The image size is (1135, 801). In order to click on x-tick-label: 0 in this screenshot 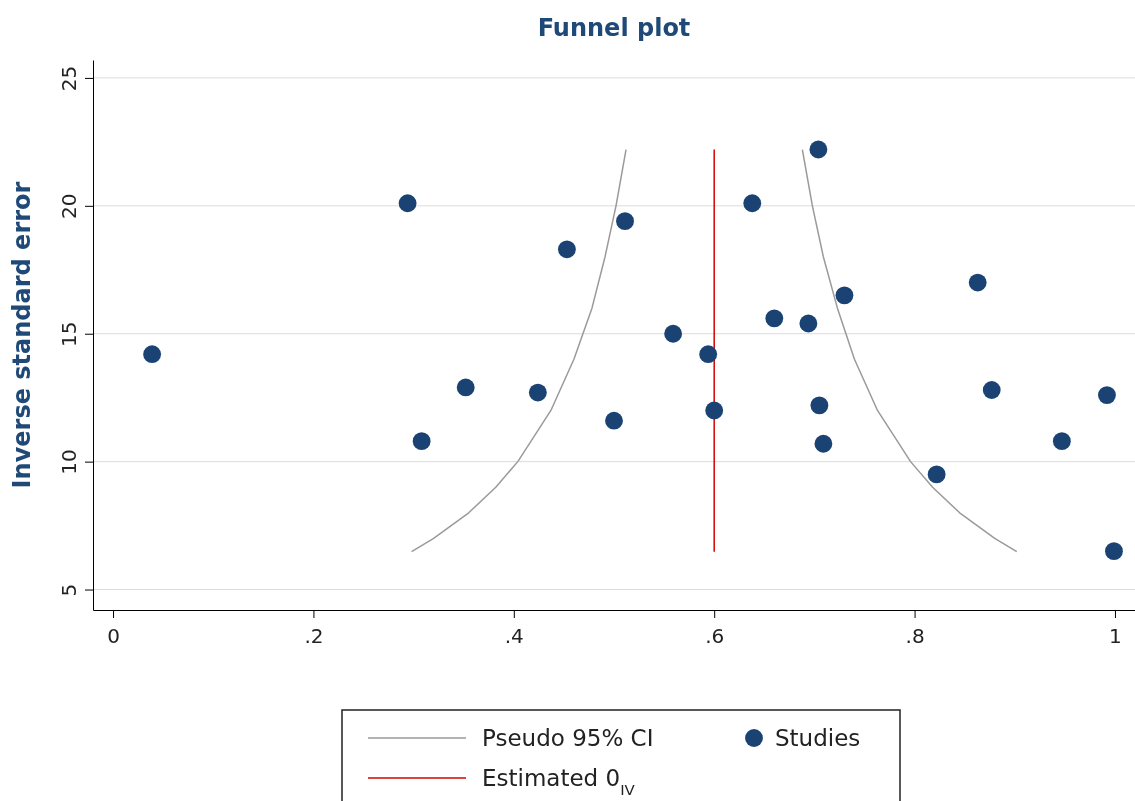, I will do `click(113, 636)`.